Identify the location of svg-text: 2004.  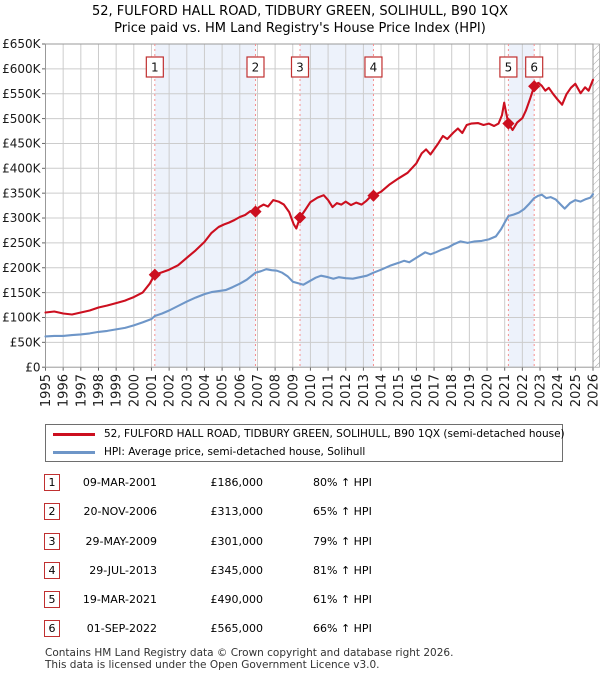
(205, 390).